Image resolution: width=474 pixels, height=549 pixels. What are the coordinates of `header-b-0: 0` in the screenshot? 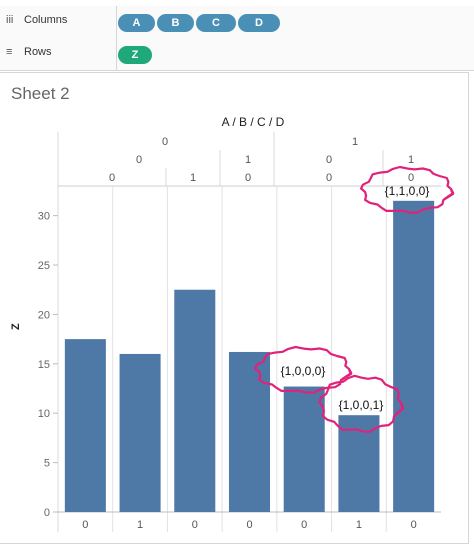 It's located at (139, 160).